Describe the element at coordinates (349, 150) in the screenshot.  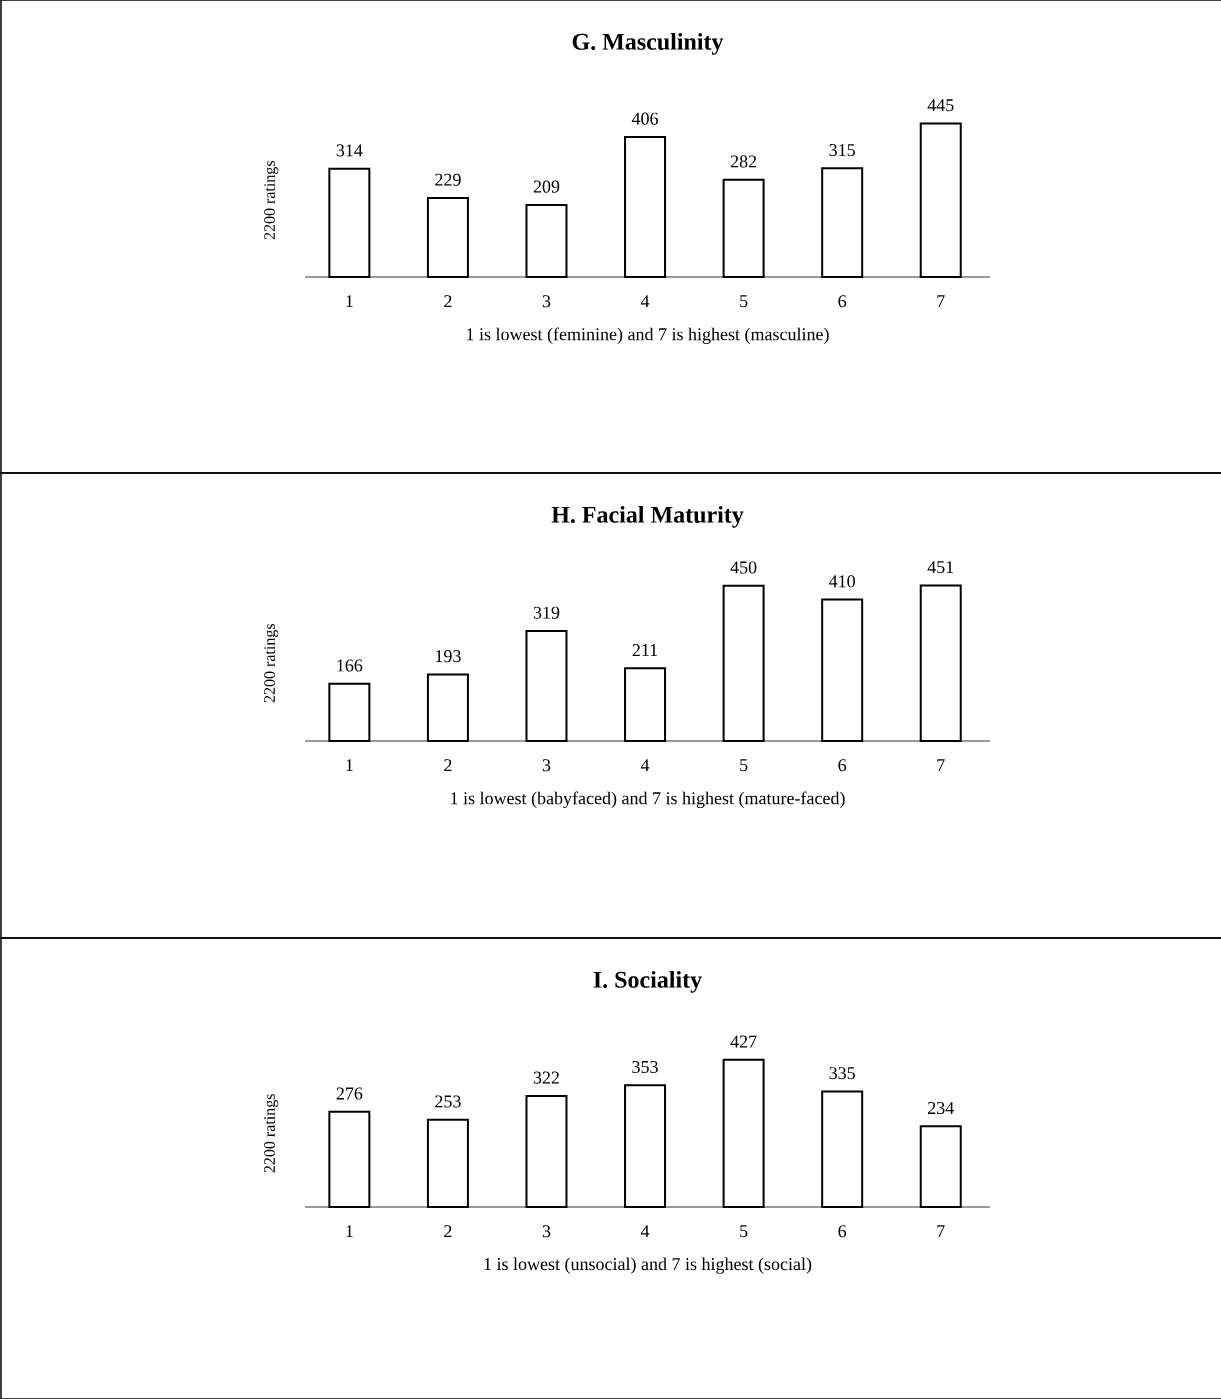
I see `data-label: 314` at that location.